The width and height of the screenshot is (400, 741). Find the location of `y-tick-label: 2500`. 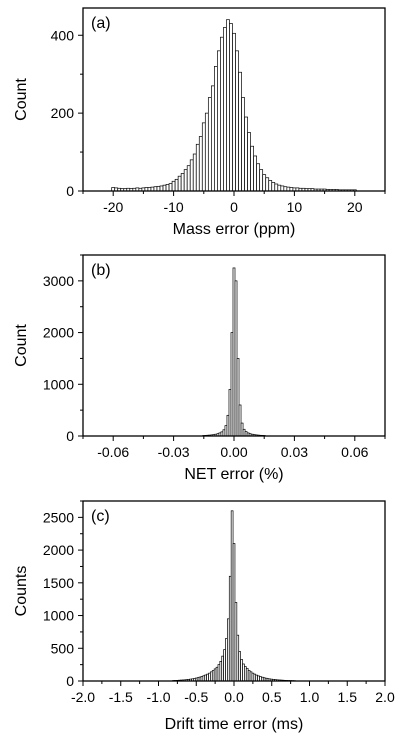

y-tick-label: 2500 is located at coordinates (58, 517).